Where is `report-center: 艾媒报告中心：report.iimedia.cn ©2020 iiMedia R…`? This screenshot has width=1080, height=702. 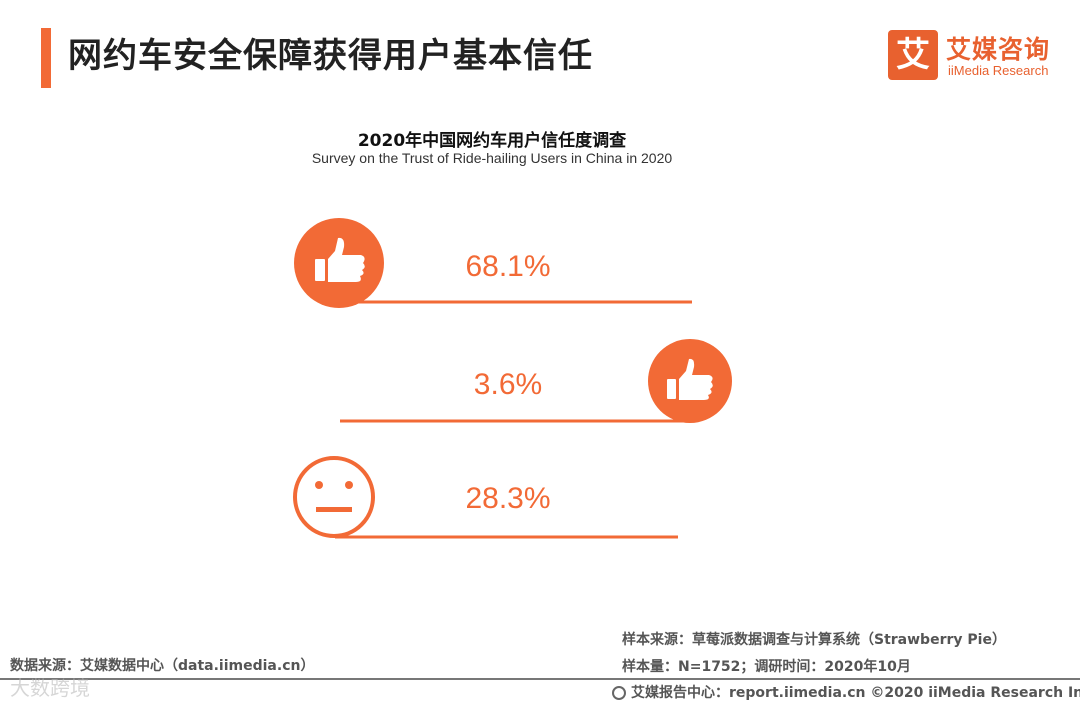 report-center: 艾媒报告中心：report.iimedia.cn ©2020 iiMedia R… is located at coordinates (846, 692).